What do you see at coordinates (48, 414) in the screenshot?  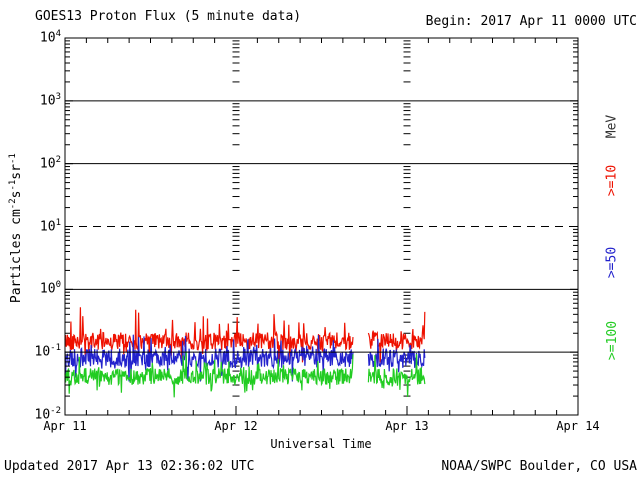 I see `y-tick-label: 10⁻²` at bounding box center [48, 414].